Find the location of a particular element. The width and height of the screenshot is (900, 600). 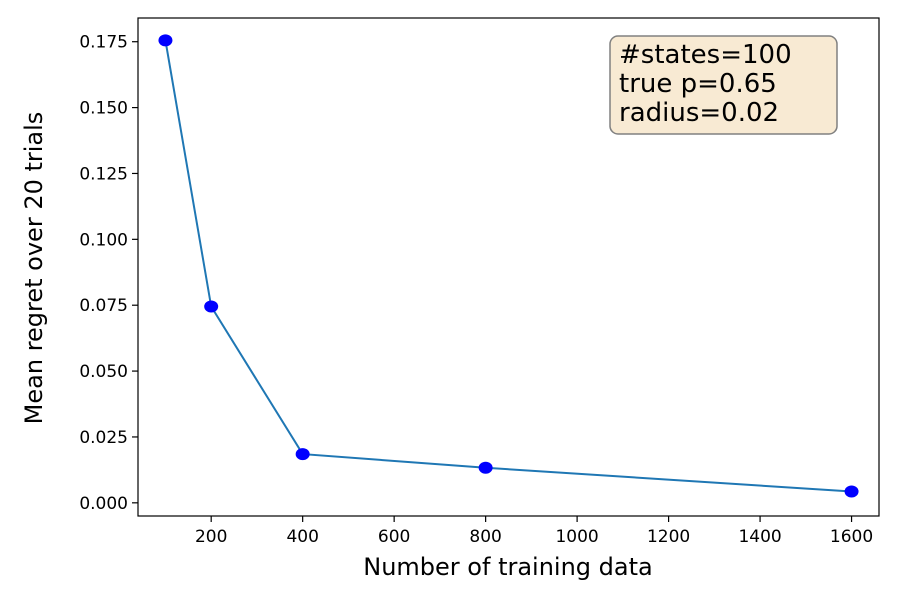

annotation-radius: radius=0.02 is located at coordinates (699, 113).